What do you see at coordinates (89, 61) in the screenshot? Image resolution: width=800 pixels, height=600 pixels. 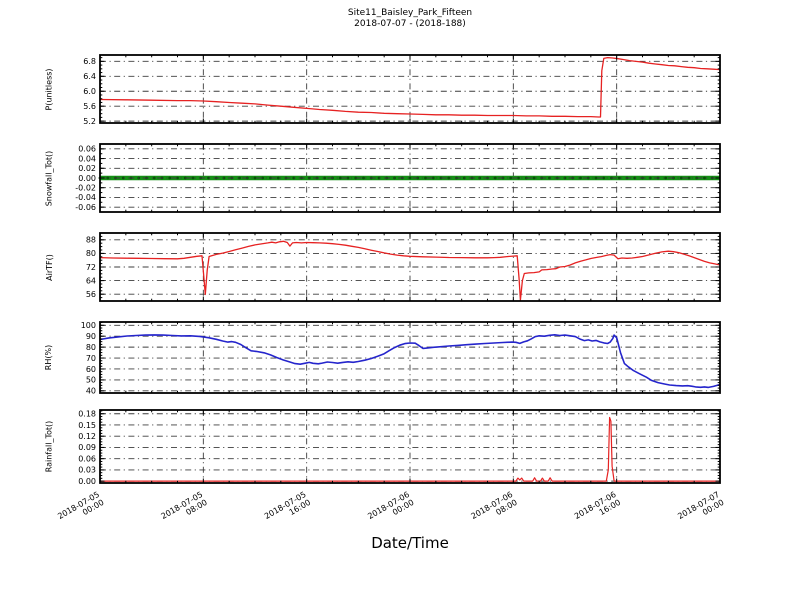 I see `svg-text: 6.8` at bounding box center [89, 61].